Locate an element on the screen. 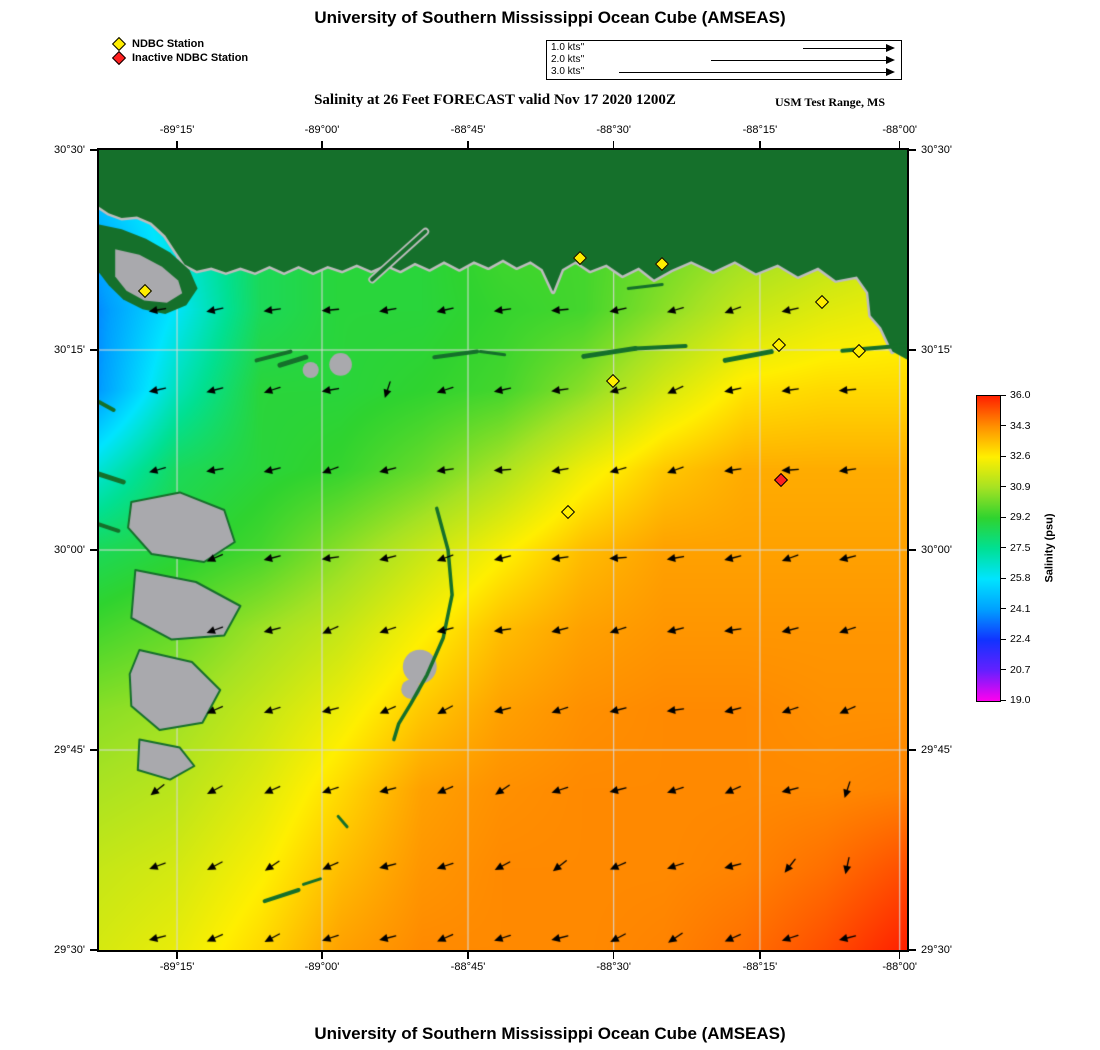  colorbar-tick-label: 27.5 is located at coordinates (1020, 547).